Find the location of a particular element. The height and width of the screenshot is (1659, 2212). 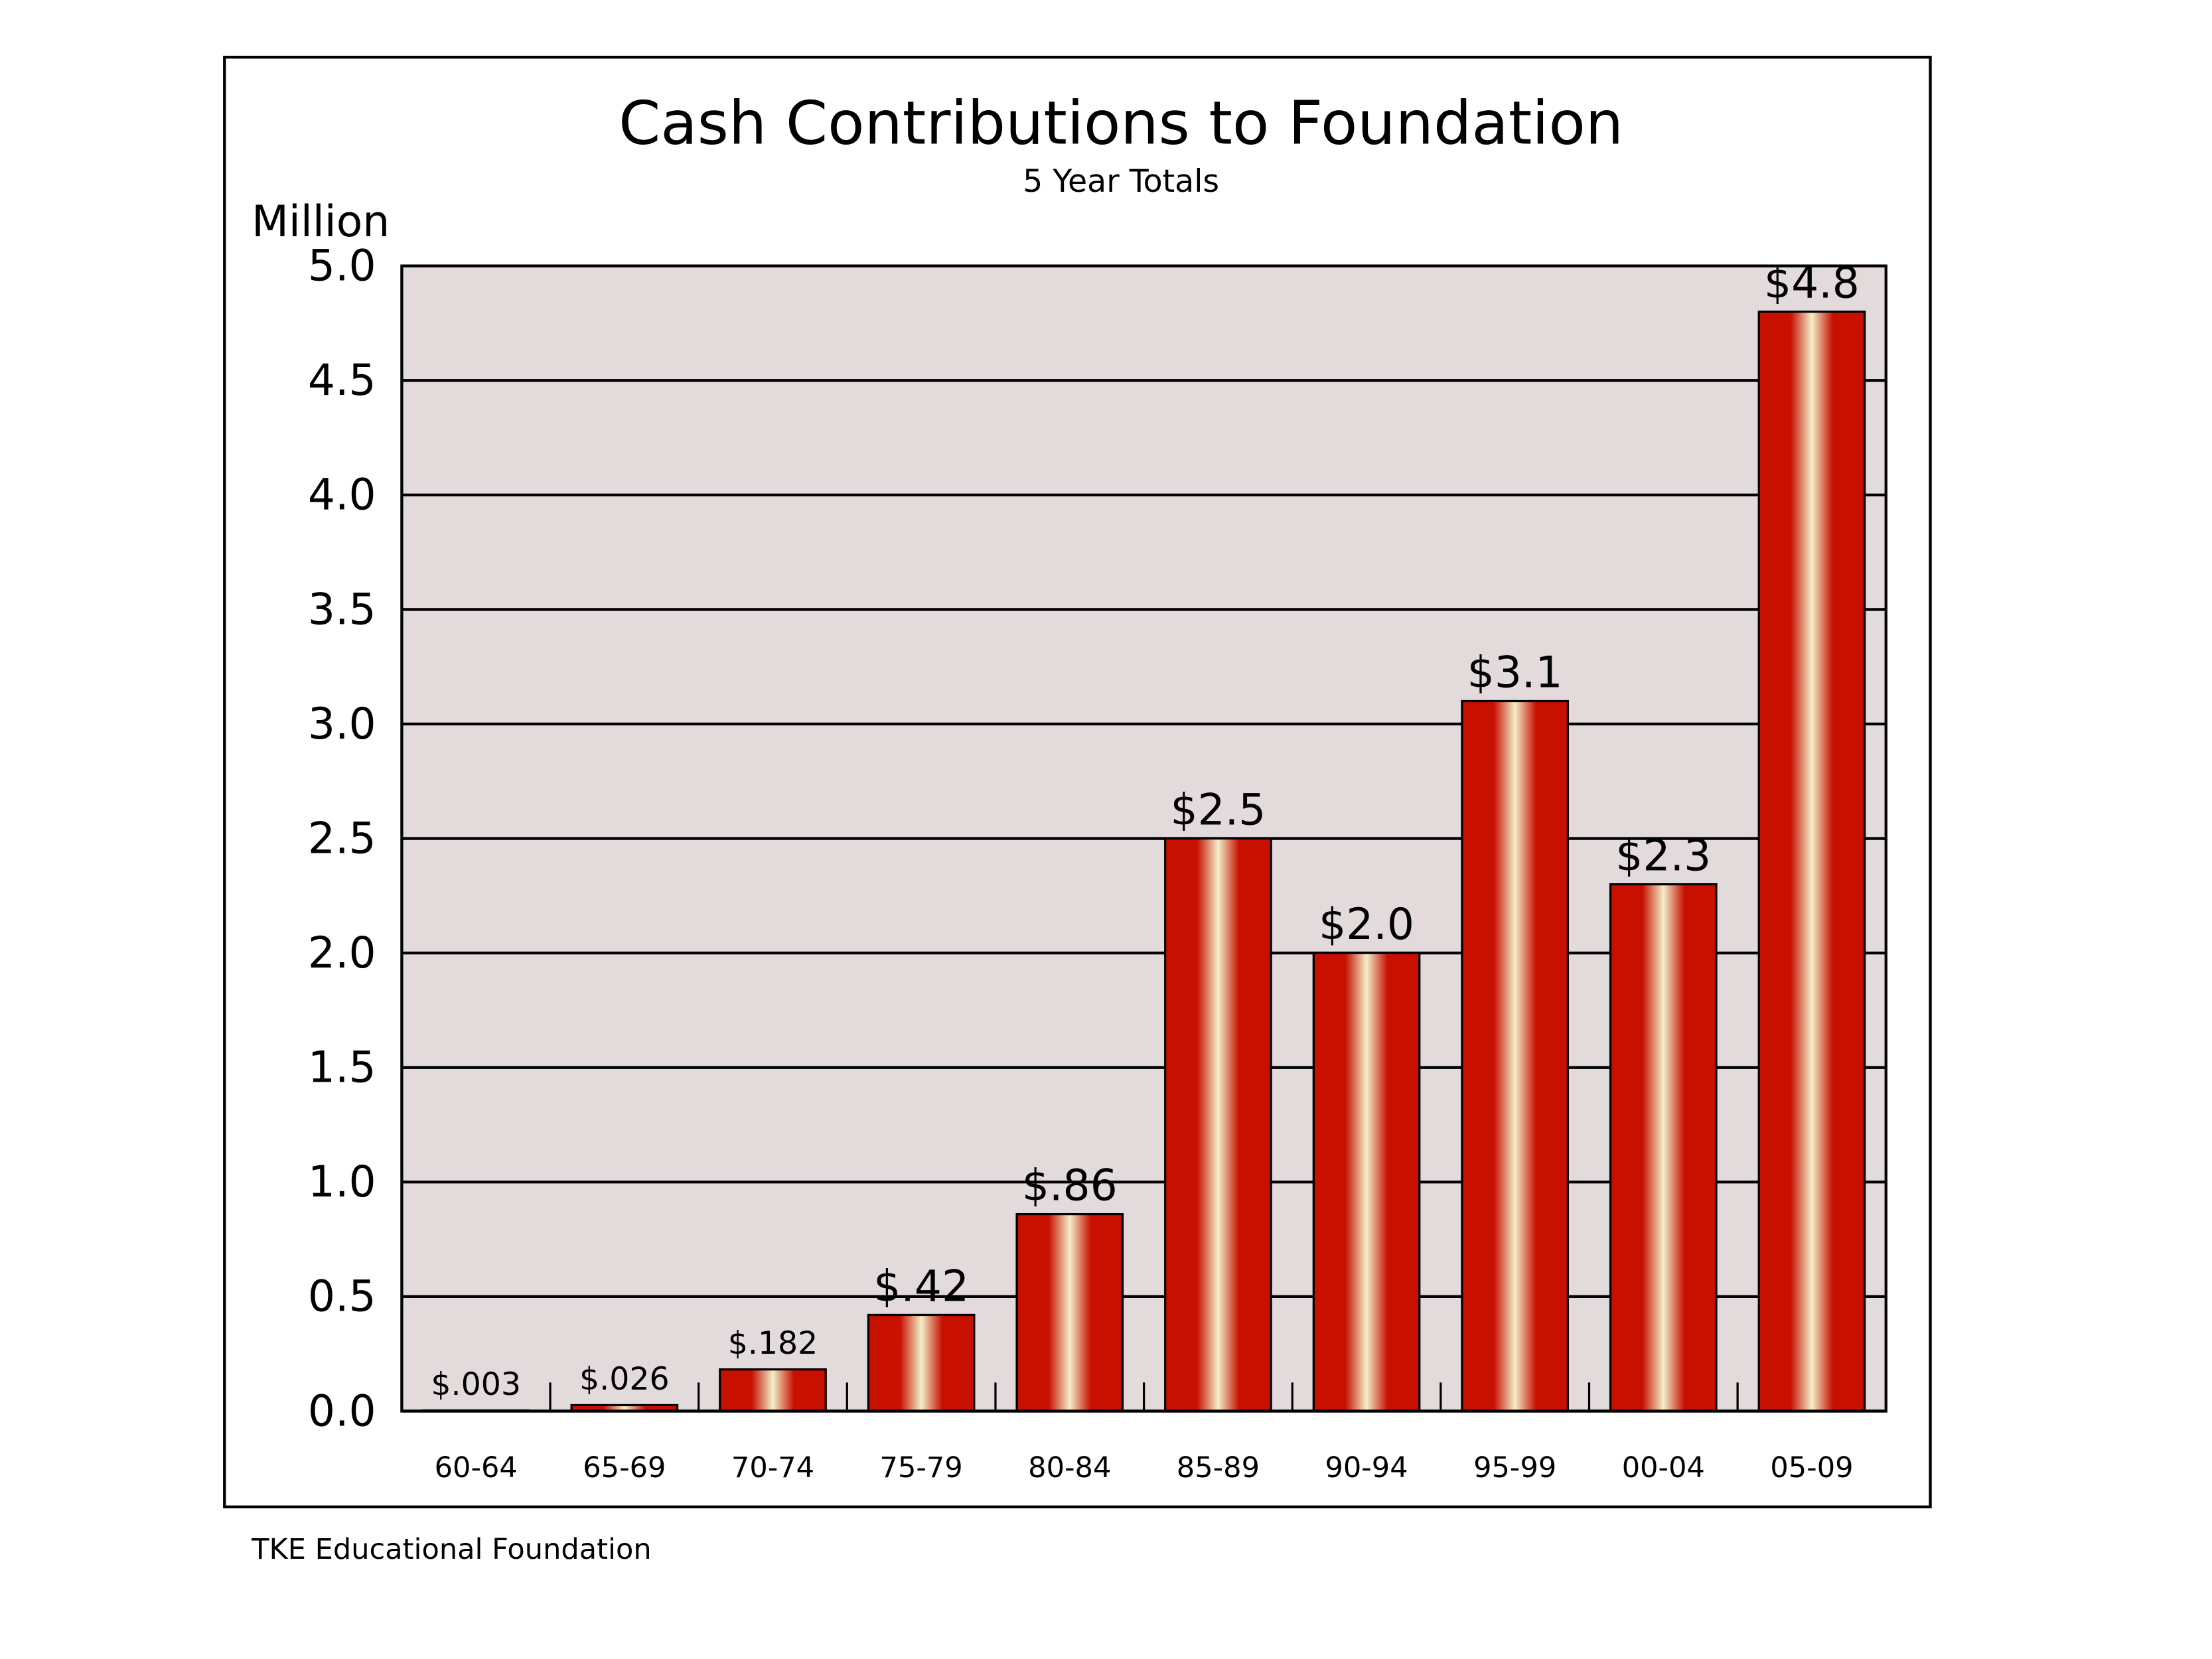

x-tick-label: 90-94 is located at coordinates (1367, 1467).